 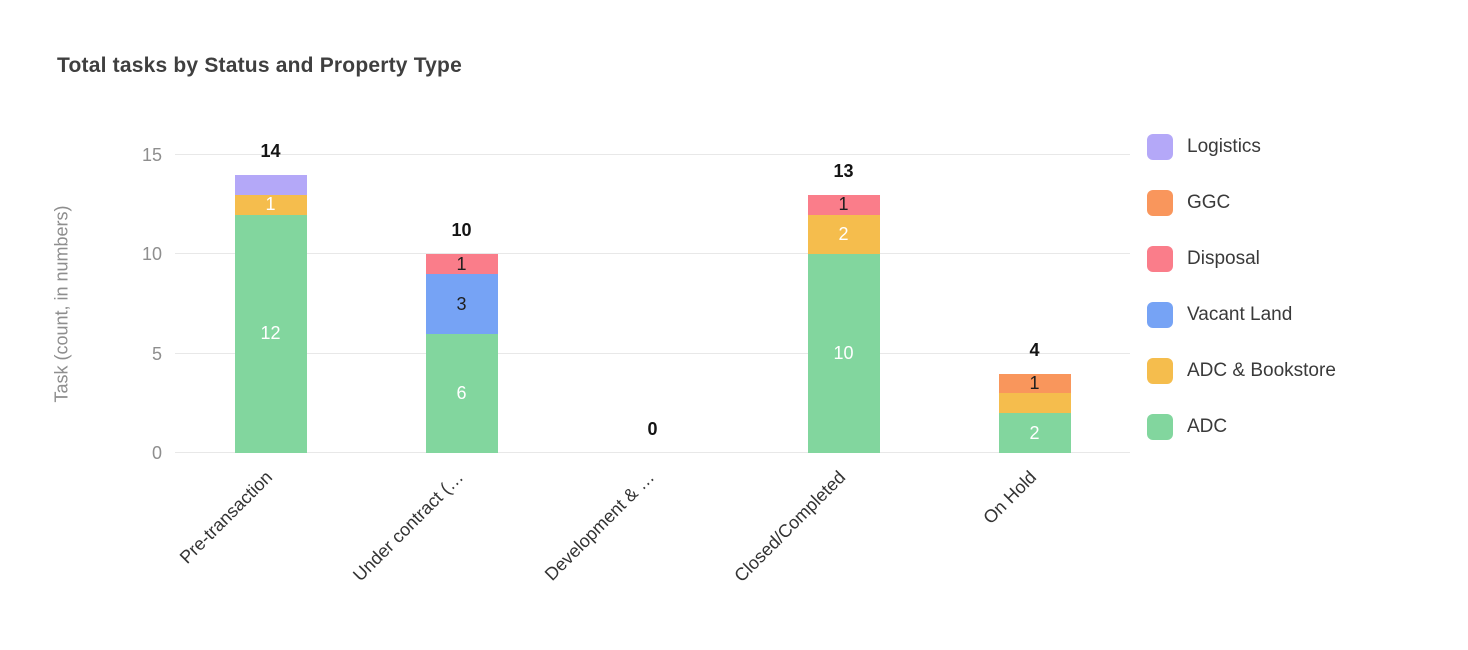 What do you see at coordinates (1223, 258) in the screenshot?
I see `legend-label: Disposal` at bounding box center [1223, 258].